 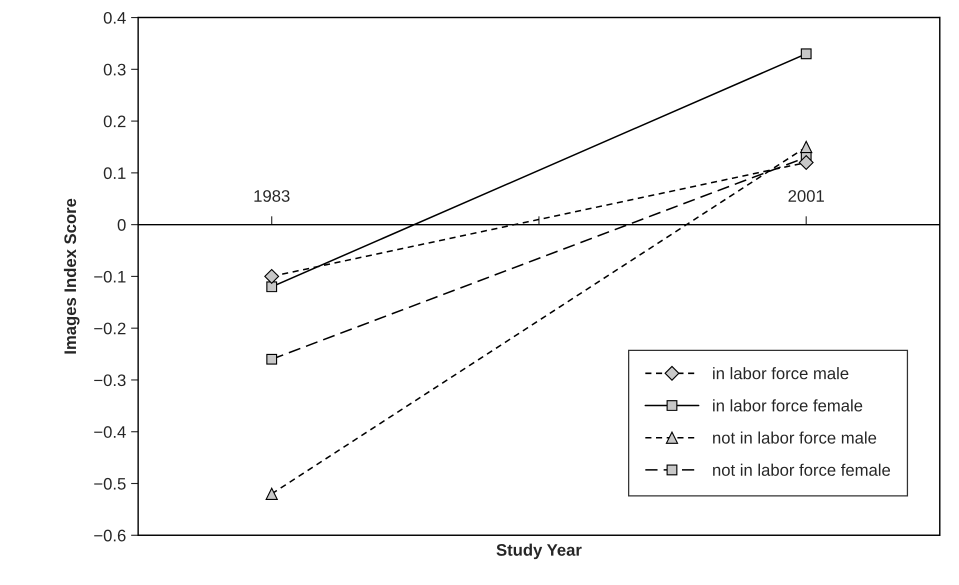 What do you see at coordinates (539, 552) in the screenshot?
I see `x-axis-title: Study Year` at bounding box center [539, 552].